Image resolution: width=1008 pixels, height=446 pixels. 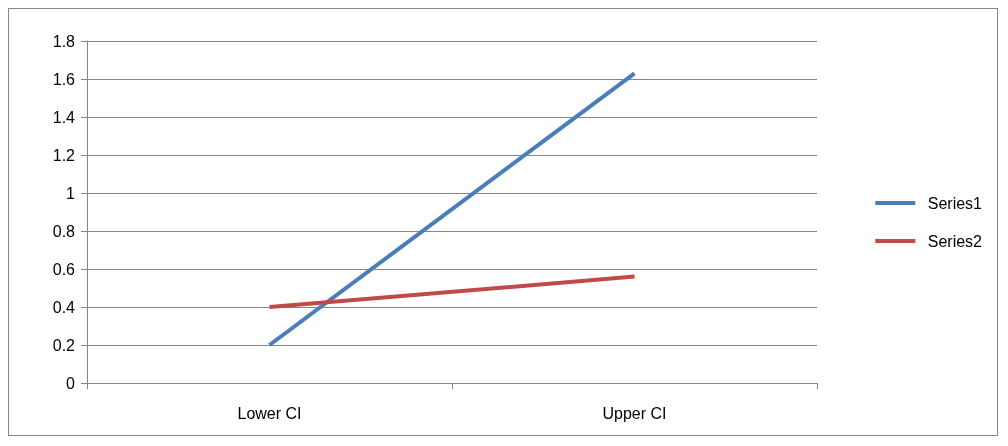 What do you see at coordinates (634, 413) in the screenshot?
I see `x-tick-label: Upper CI` at bounding box center [634, 413].